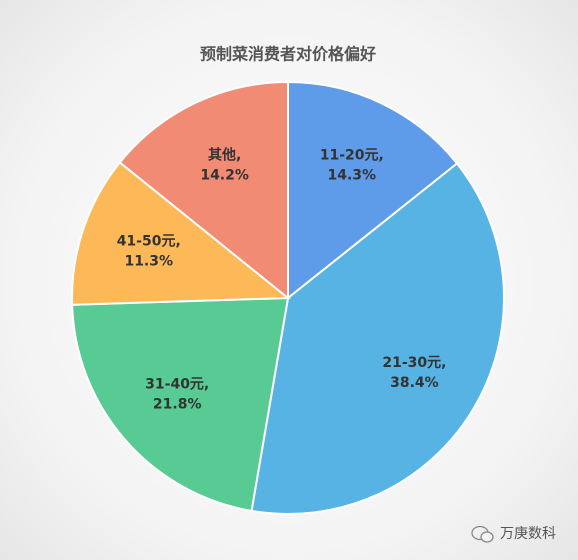 Image resolution: width=578 pixels, height=560 pixels. I want to click on slice-value-label: 21.8%, so click(177, 404).